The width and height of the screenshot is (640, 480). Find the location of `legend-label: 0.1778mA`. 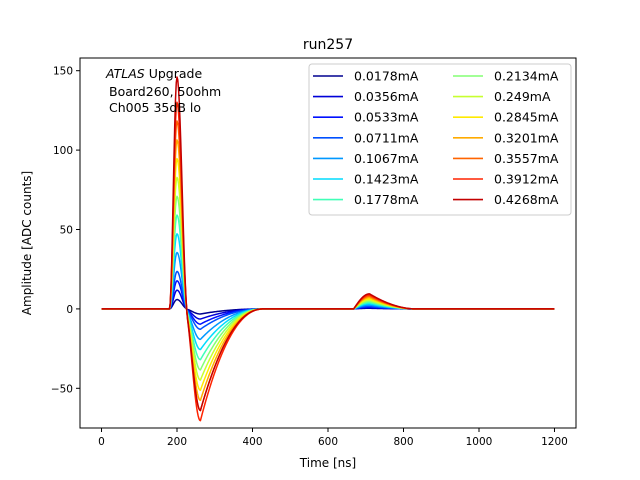

legend-label: 0.1778mA is located at coordinates (386, 199).